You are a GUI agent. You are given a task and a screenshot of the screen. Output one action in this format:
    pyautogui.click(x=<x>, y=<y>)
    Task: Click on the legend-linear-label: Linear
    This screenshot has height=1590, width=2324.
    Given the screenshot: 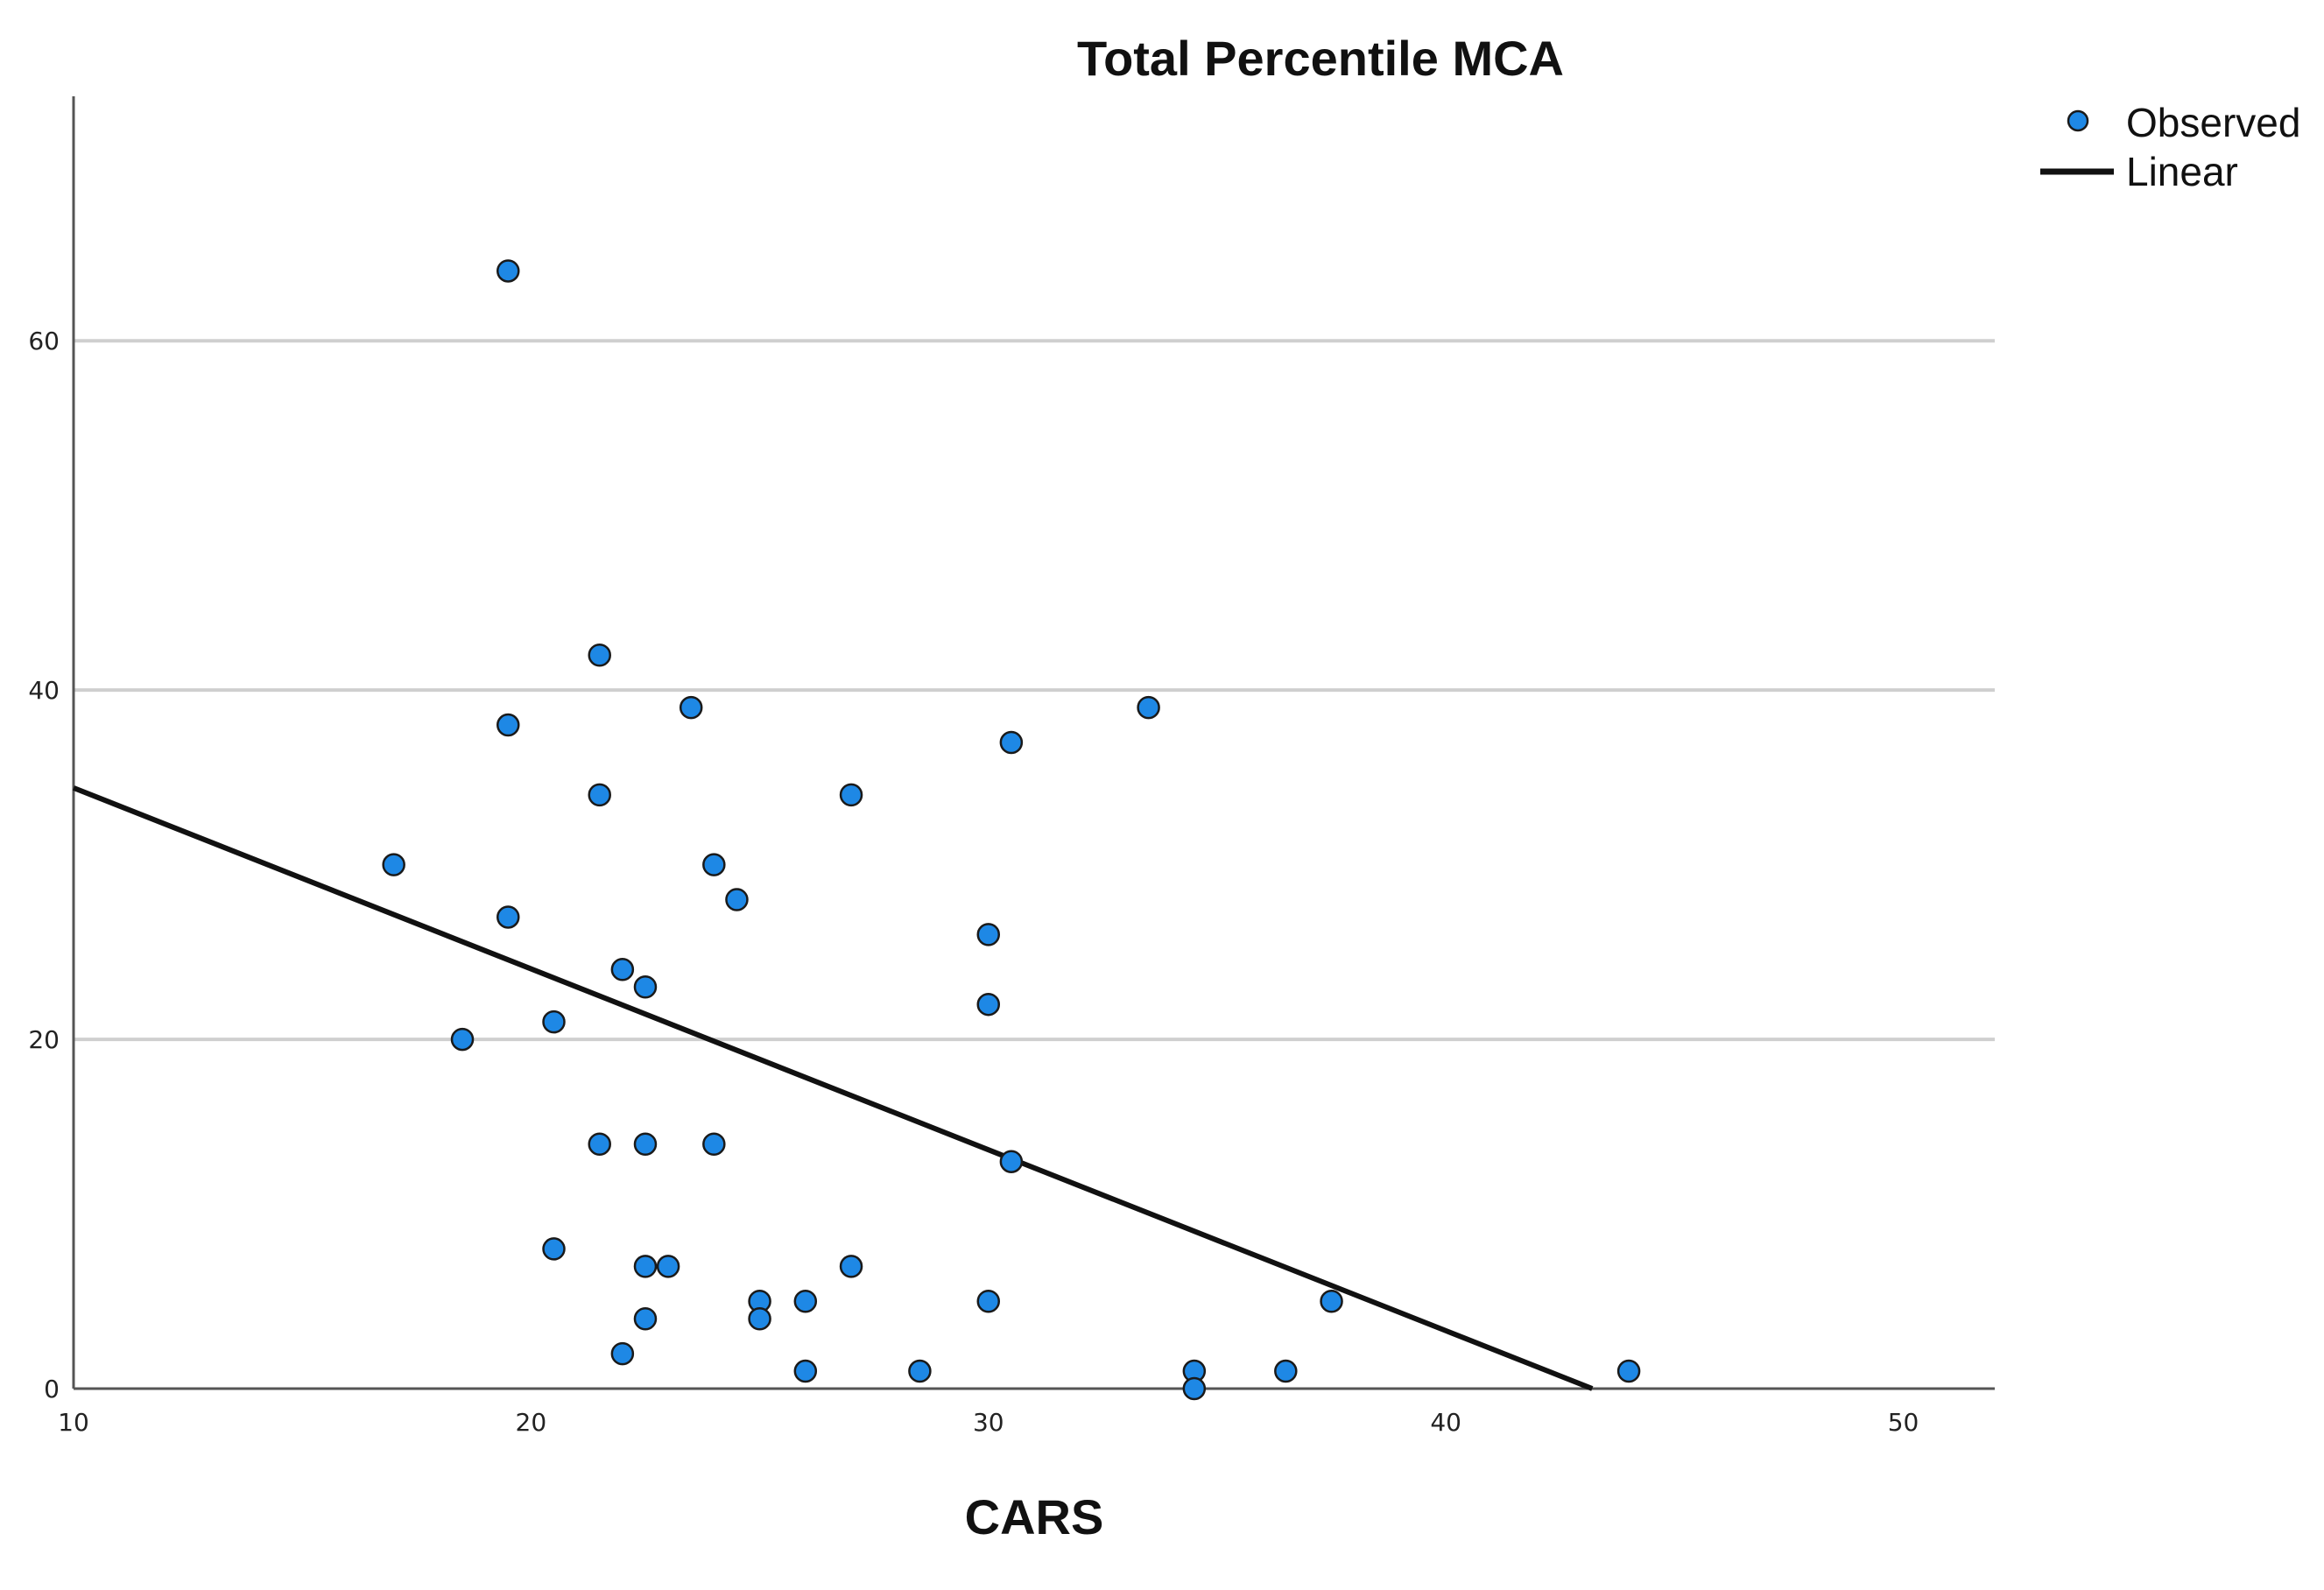 What is the action you would take?
    pyautogui.click(x=2182, y=171)
    